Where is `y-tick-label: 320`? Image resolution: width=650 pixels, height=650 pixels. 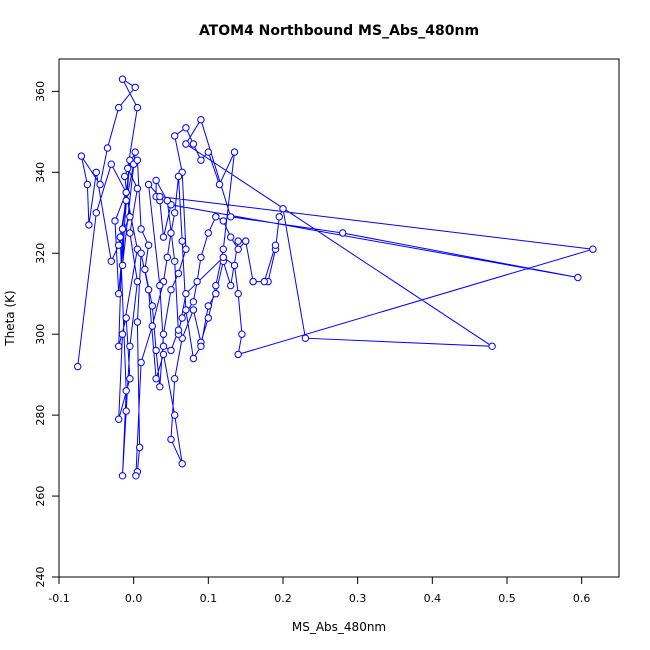
y-tick-label: 320 is located at coordinates (40, 253).